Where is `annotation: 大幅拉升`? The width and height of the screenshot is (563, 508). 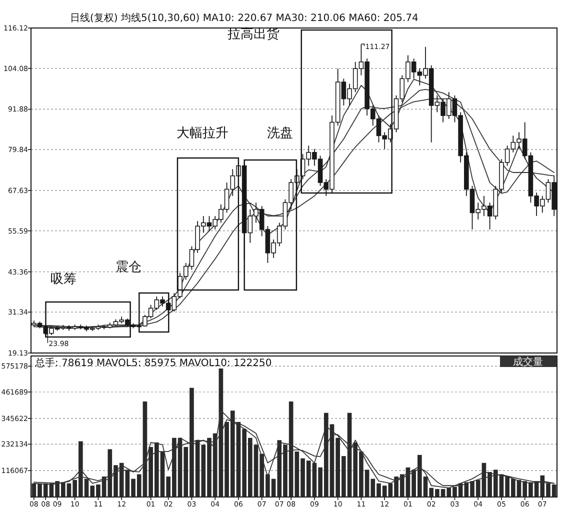
annotation: 大幅拉升 is located at coordinates (202, 133).